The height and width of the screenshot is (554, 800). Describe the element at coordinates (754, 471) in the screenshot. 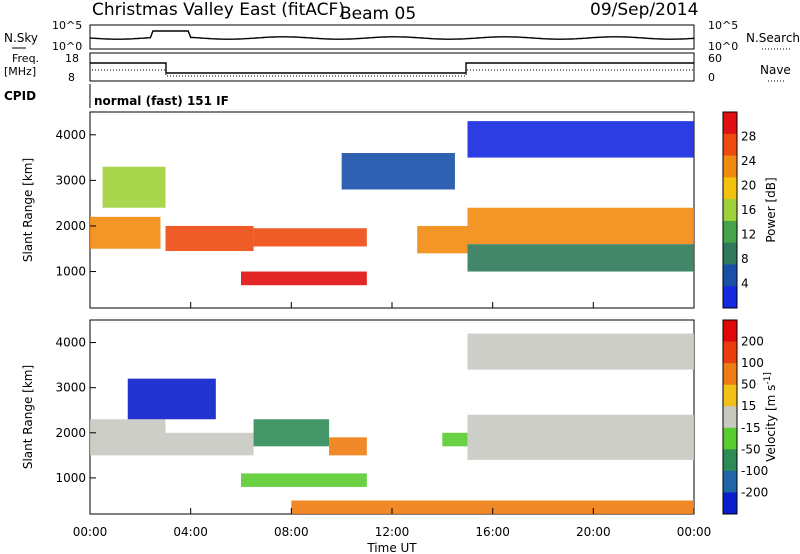

I see `velocity-colorbar-tick: -100` at that location.